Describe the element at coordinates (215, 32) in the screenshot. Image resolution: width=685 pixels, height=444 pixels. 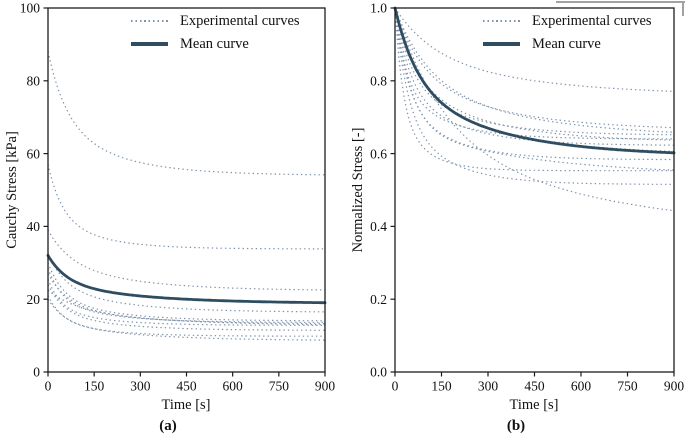
I see `legend-a: Experimental curves Mean curve` at that location.